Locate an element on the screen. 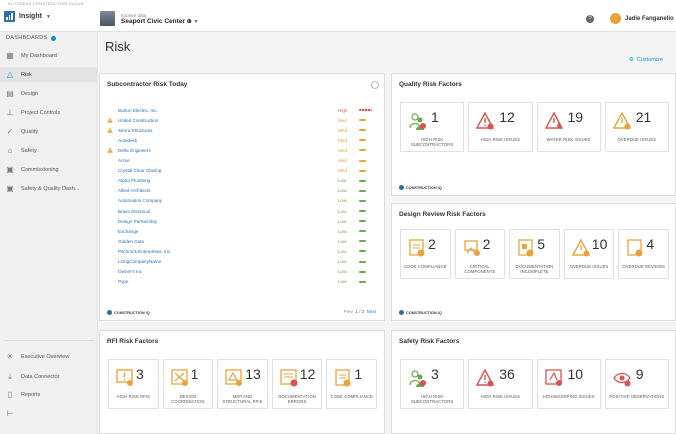  list-item: Bravo Electrical Low is located at coordinates (242, 211).